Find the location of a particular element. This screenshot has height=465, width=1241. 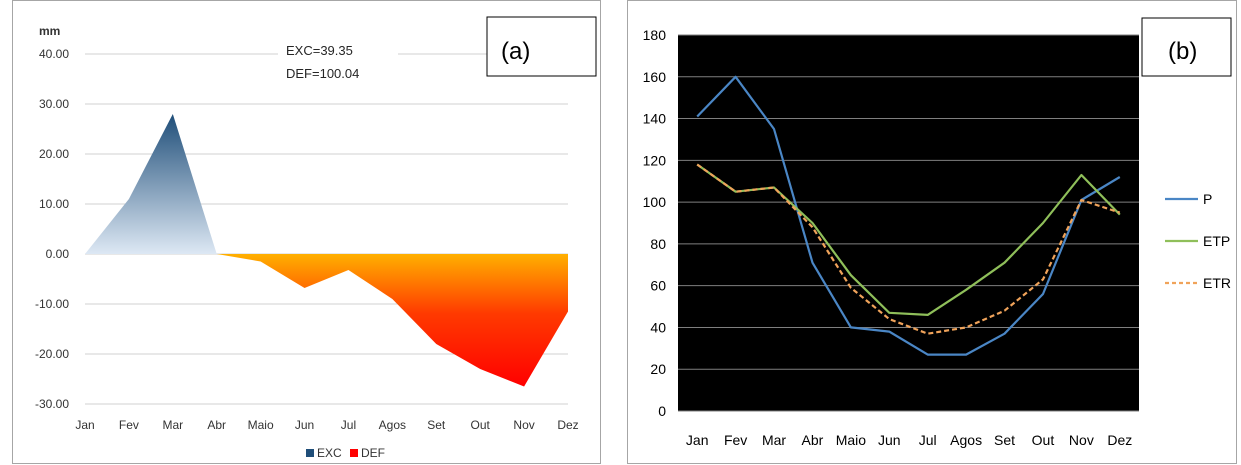

legend-swatch-exc is located at coordinates (310, 453).